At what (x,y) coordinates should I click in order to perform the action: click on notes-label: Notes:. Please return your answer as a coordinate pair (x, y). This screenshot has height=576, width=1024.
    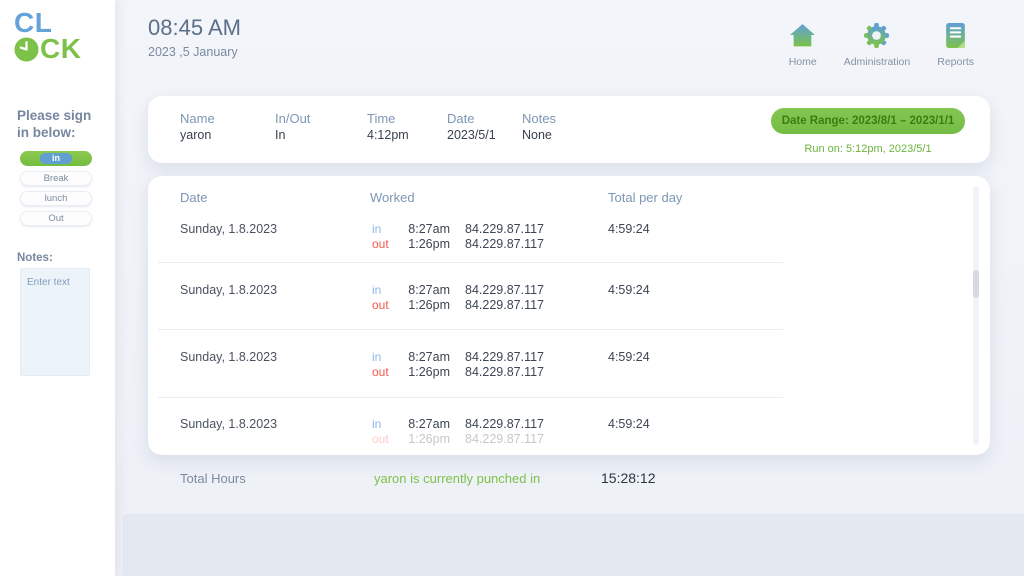
    Looking at the image, I should click on (35, 258).